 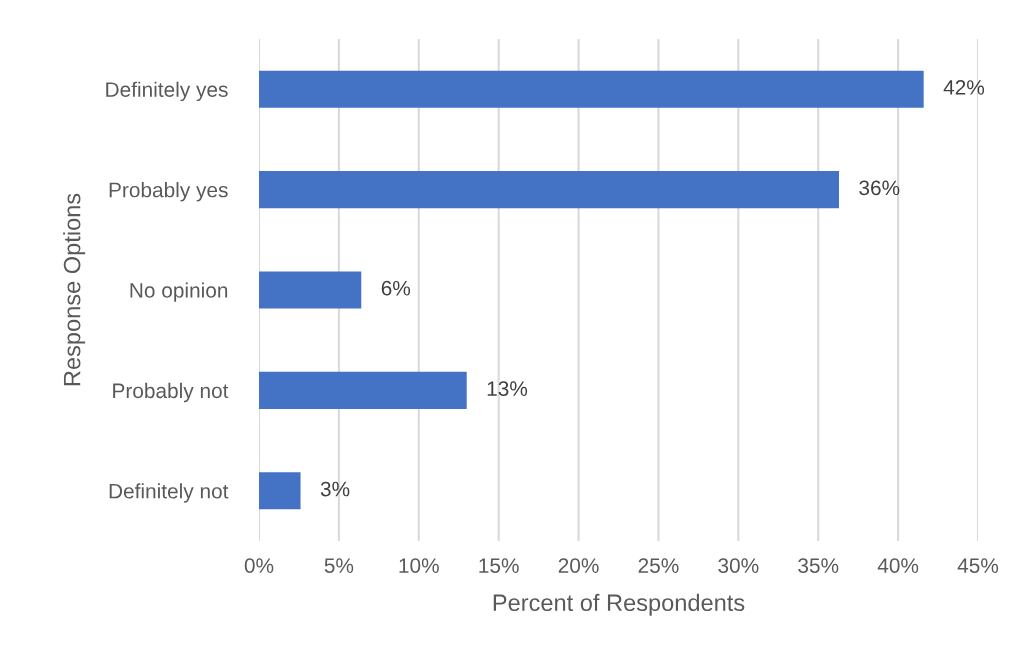 What do you see at coordinates (499, 565) in the screenshot?
I see `x-tick-label: 15%` at bounding box center [499, 565].